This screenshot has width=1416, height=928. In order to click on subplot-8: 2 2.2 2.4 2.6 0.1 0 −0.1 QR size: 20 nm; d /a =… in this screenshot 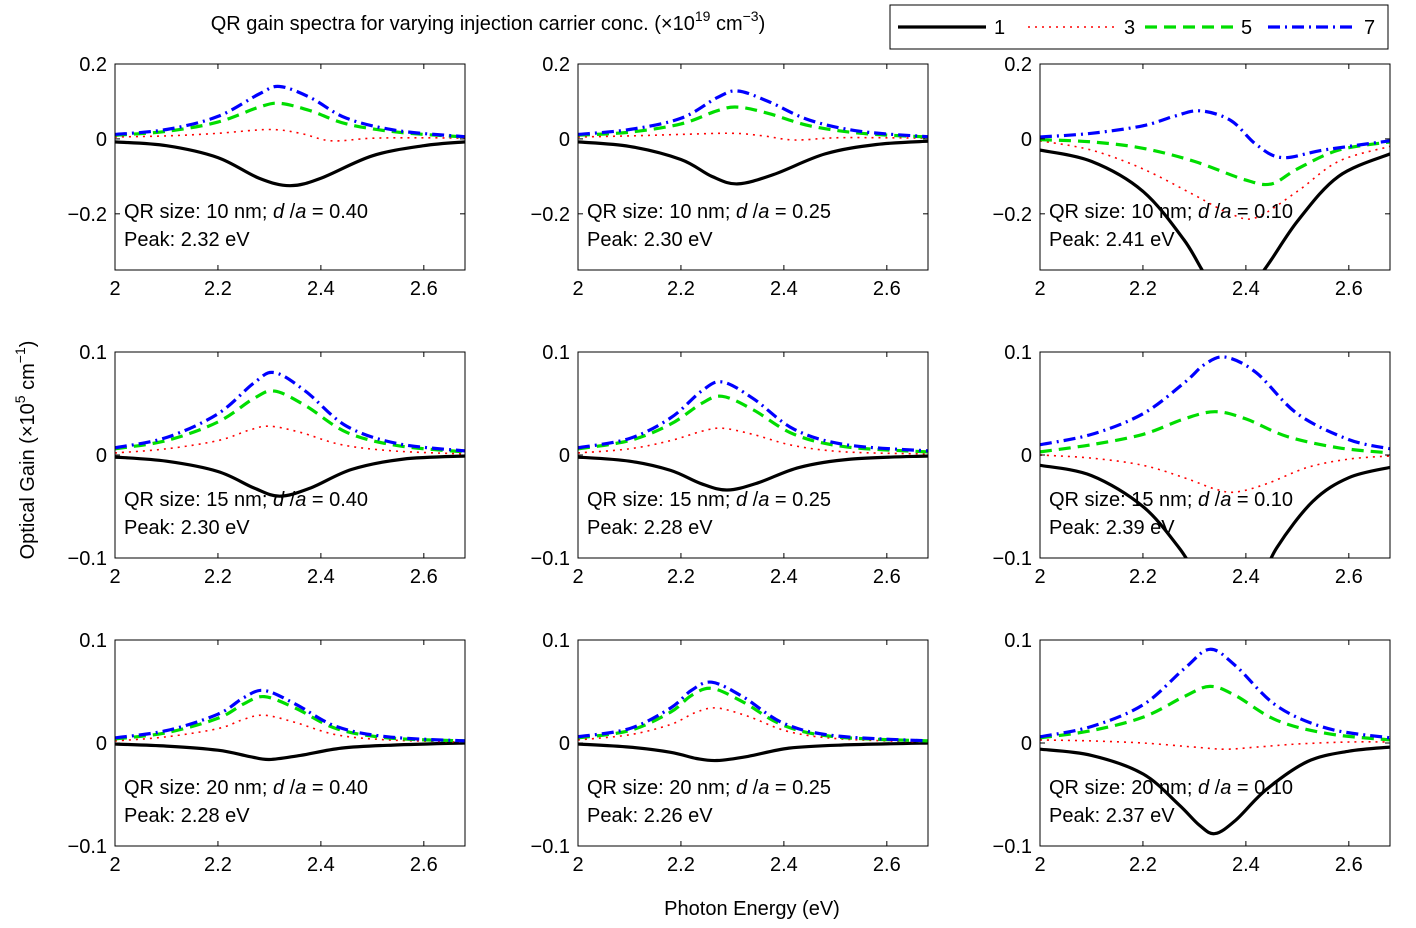, I will do `click(730, 753)`.